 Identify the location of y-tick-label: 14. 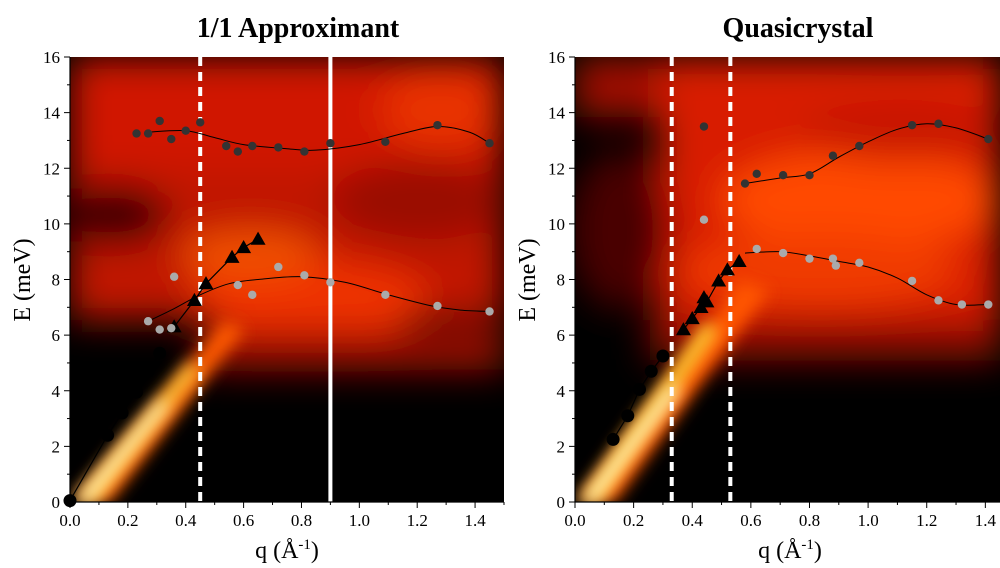
(52, 113).